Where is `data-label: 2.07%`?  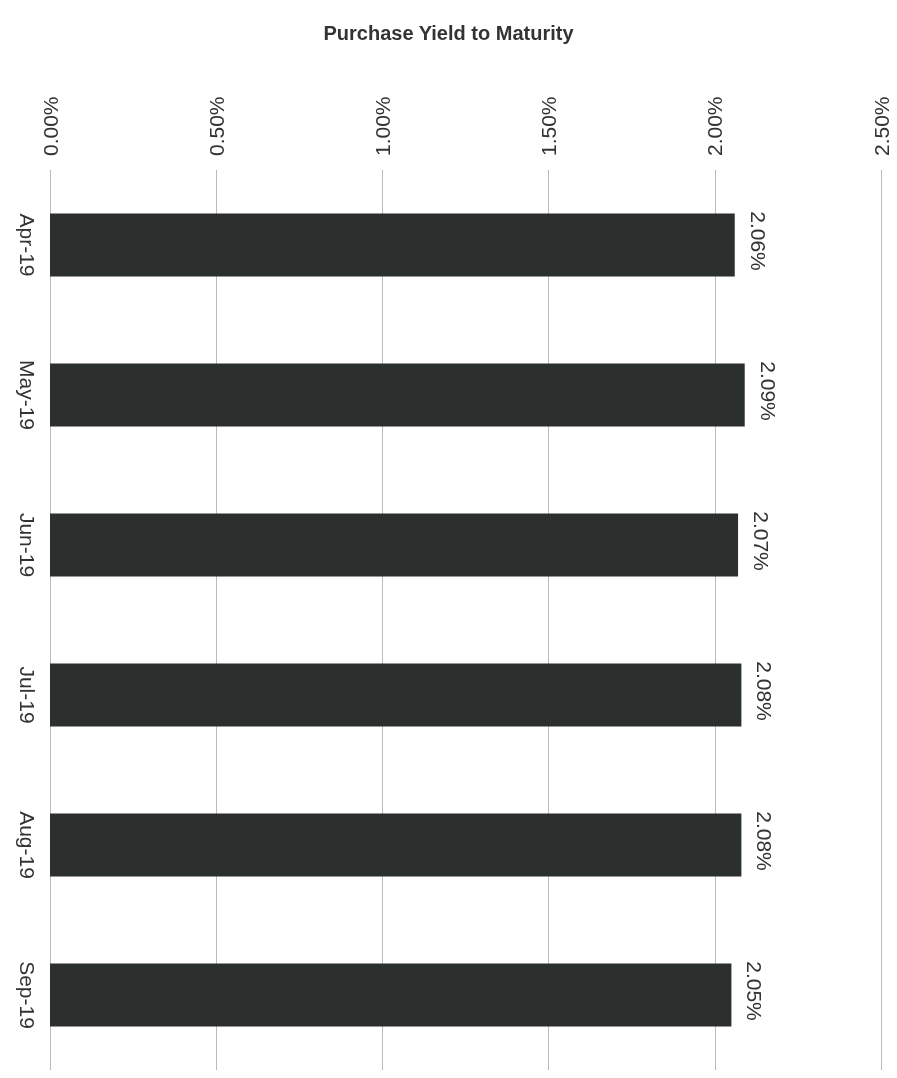 data-label: 2.07% is located at coordinates (762, 541).